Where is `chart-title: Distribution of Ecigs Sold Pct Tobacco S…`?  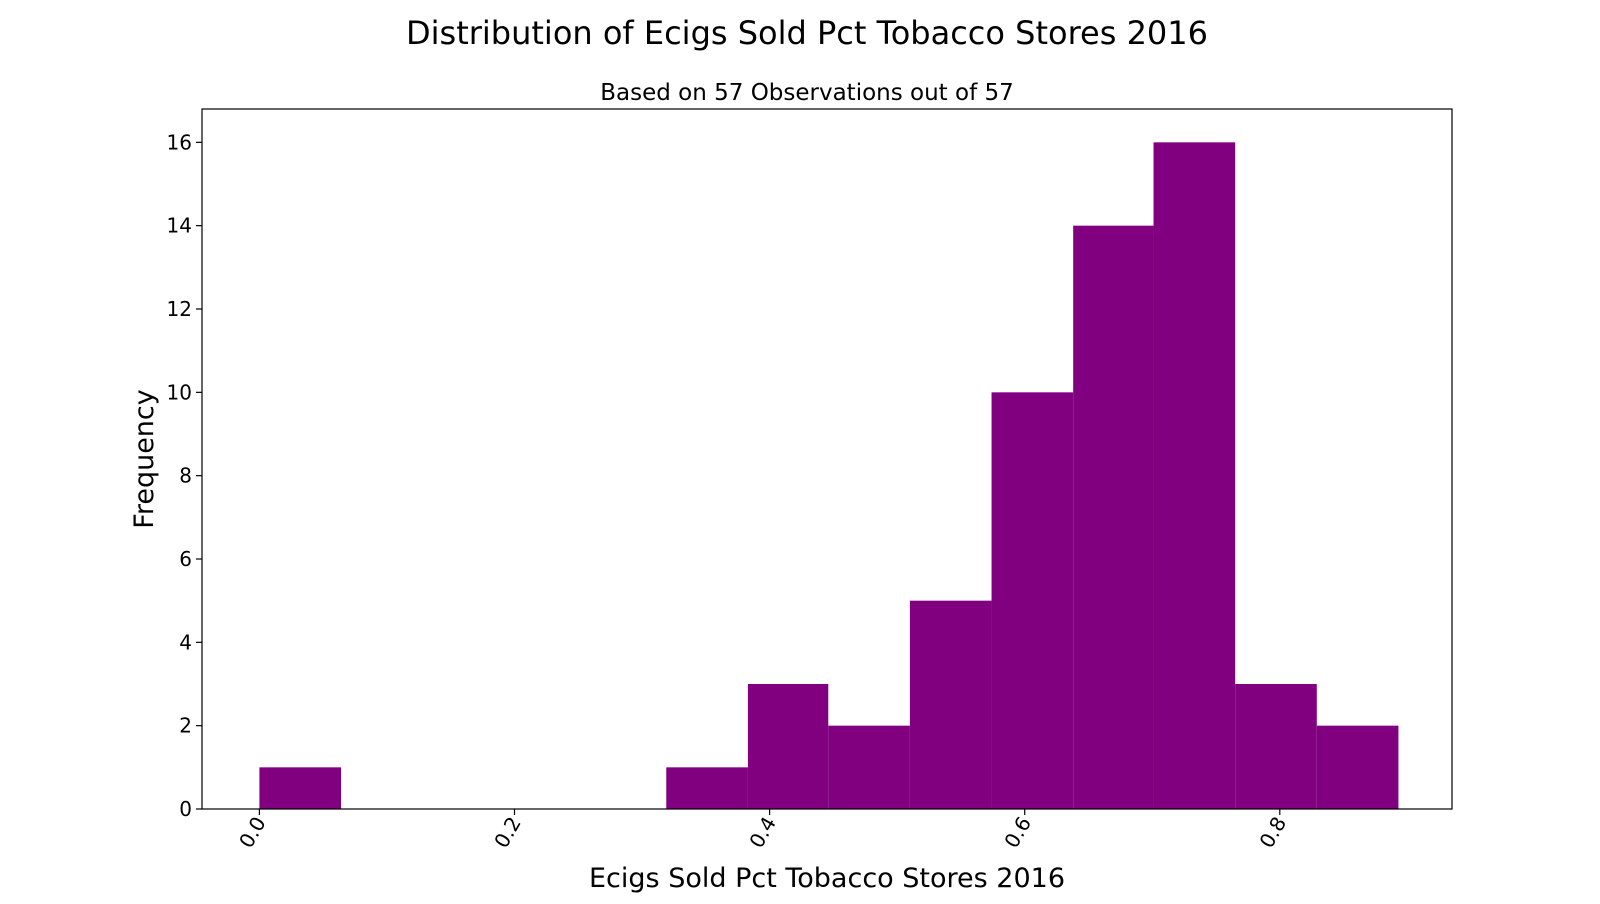 chart-title: Distribution of Ecigs Sold Pct Tobacco S… is located at coordinates (807, 33).